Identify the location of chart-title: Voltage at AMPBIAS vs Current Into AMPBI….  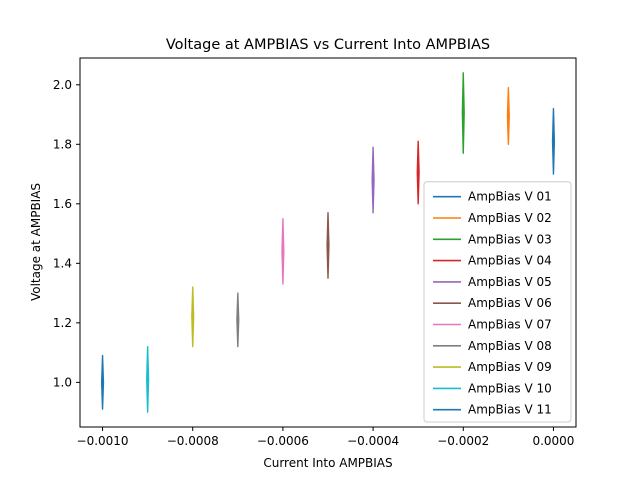
(328, 45).